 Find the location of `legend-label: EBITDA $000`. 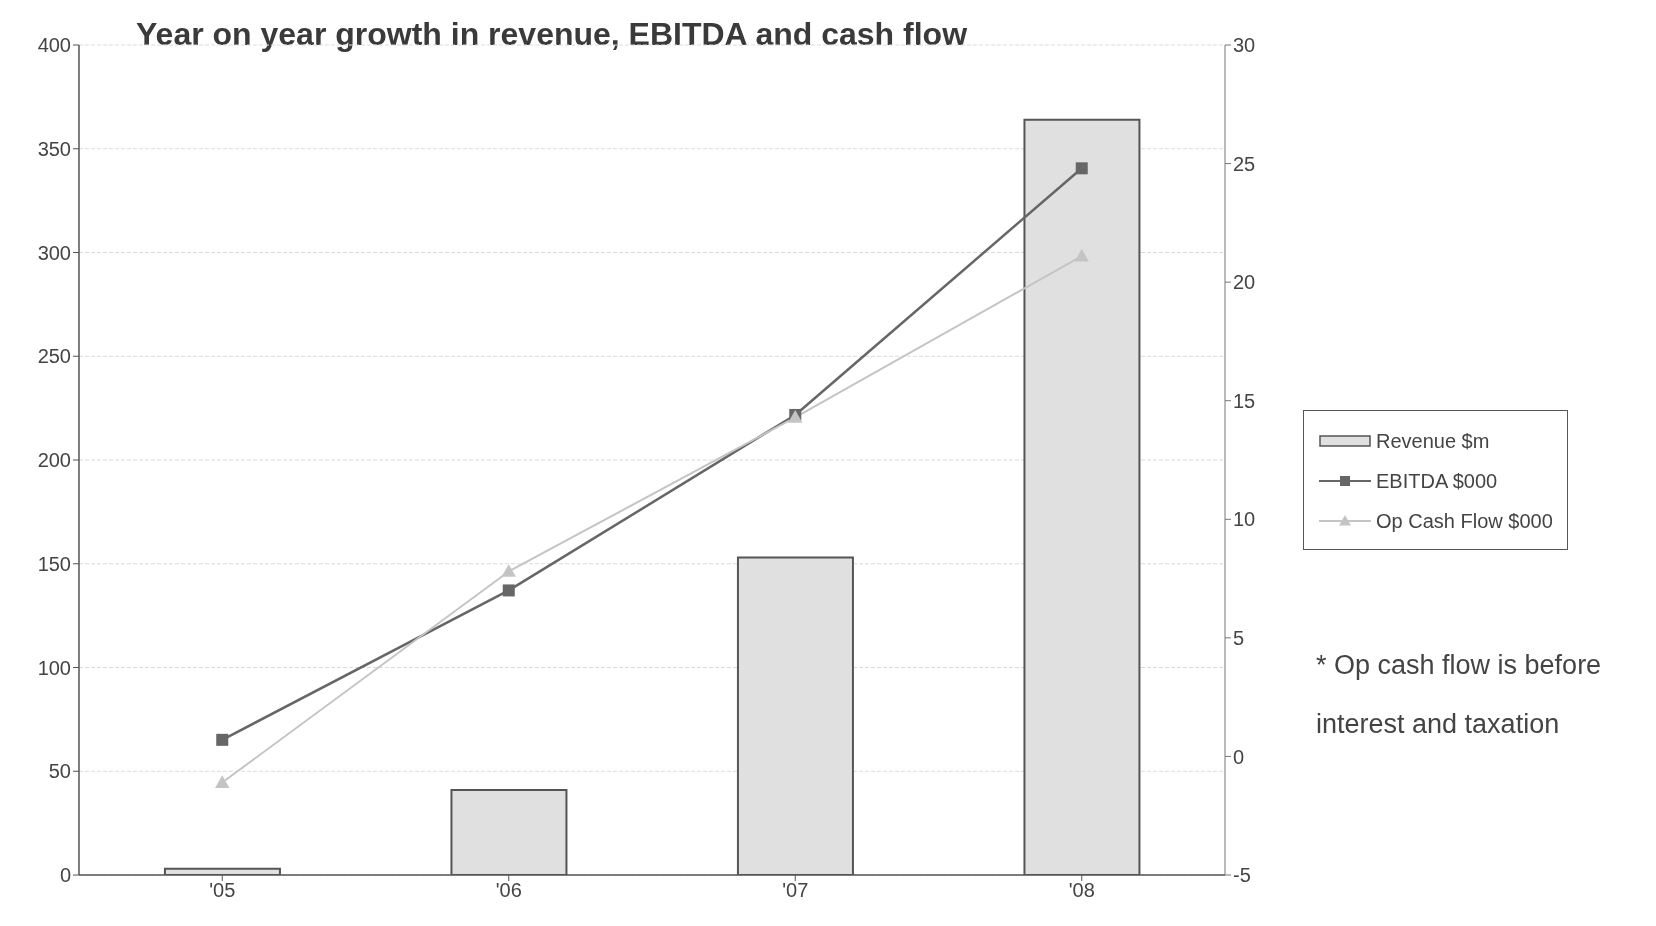

legend-label: EBITDA $000 is located at coordinates (1437, 481).